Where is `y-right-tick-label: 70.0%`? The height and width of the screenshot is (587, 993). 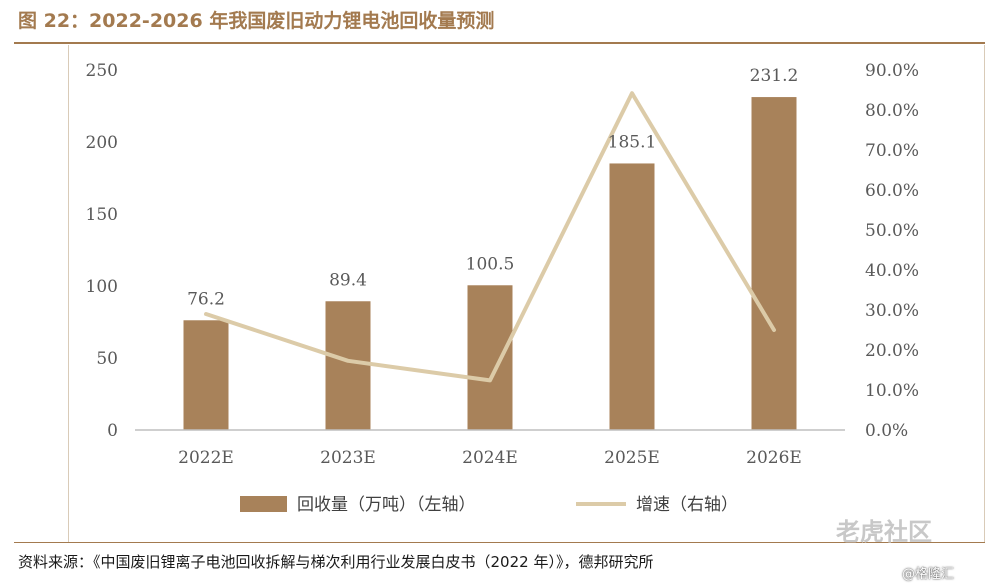 y-right-tick-label: 70.0% is located at coordinates (892, 151).